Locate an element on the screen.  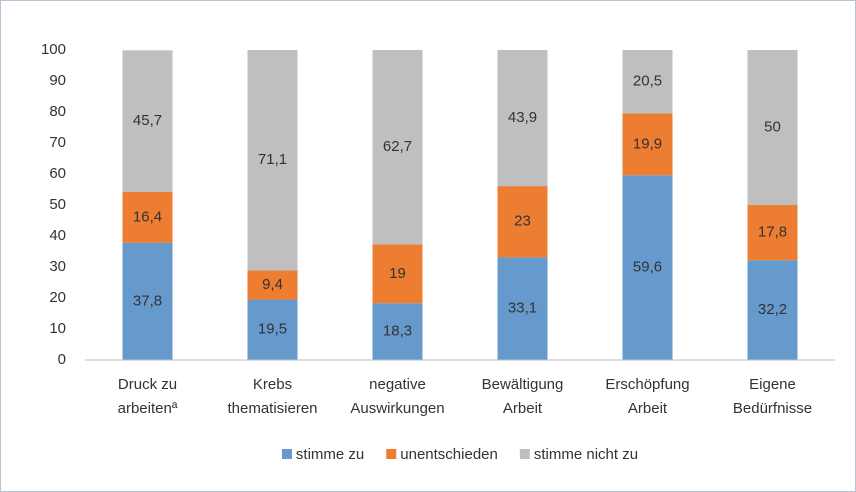
x-tick-label: Erschöpfung is located at coordinates (647, 384).